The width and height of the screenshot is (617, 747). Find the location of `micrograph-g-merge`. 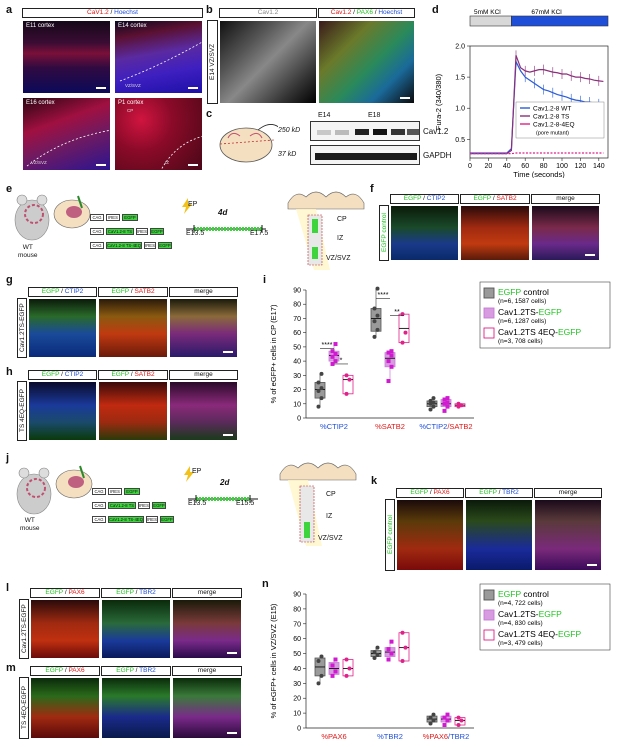

micrograph-g-merge is located at coordinates (203, 328).